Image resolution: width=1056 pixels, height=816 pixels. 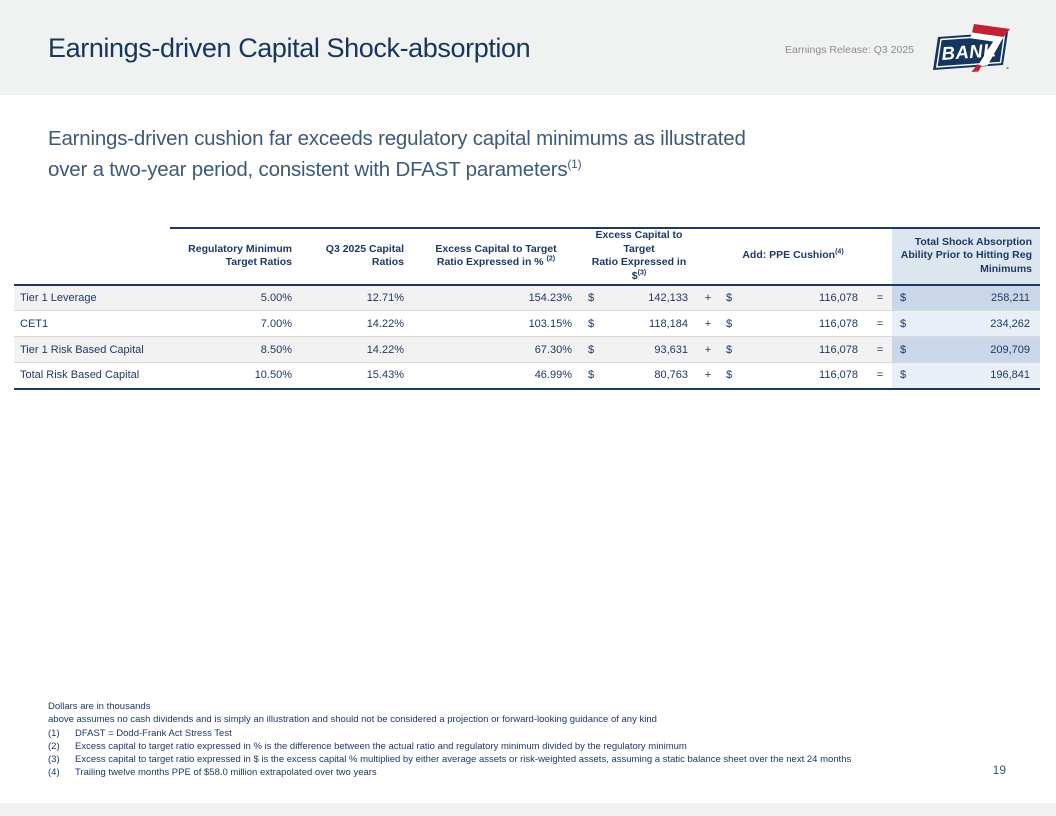 What do you see at coordinates (496, 324) in the screenshot?
I see `excess-pct-value: 103.15%` at bounding box center [496, 324].